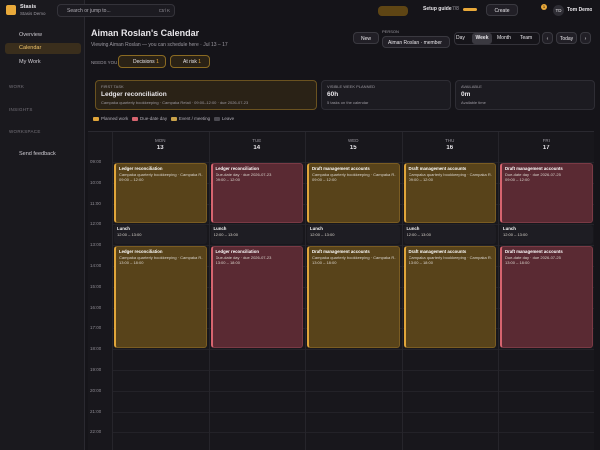  I want to click on feedback: Send feedback, so click(37, 154).